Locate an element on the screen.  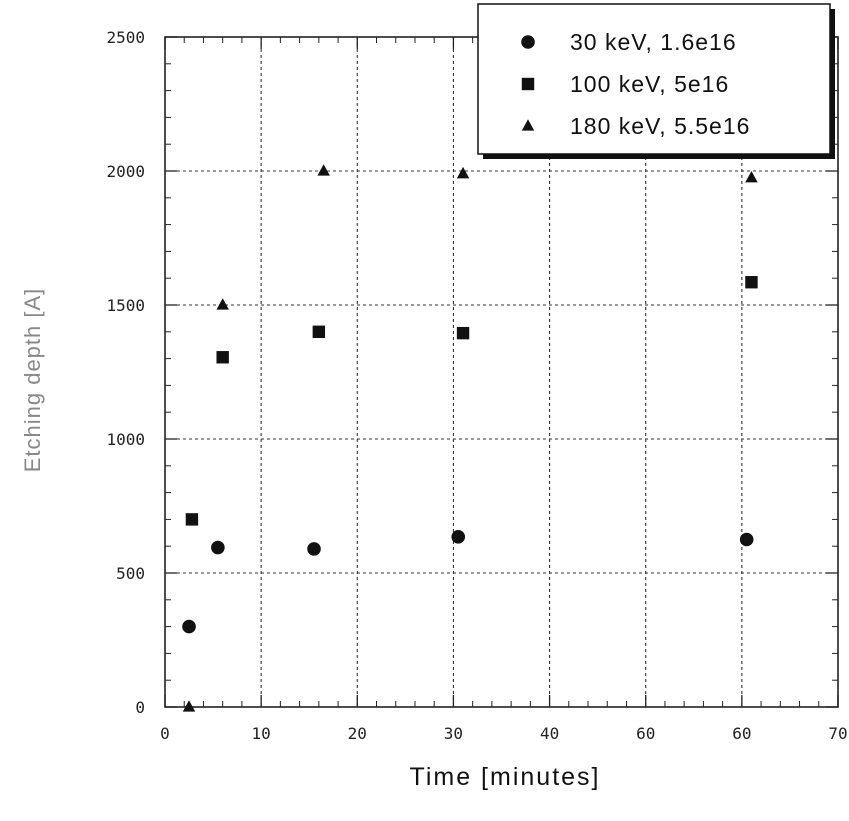
legend-label: 180 keV, 5.5e16 is located at coordinates (660, 126).